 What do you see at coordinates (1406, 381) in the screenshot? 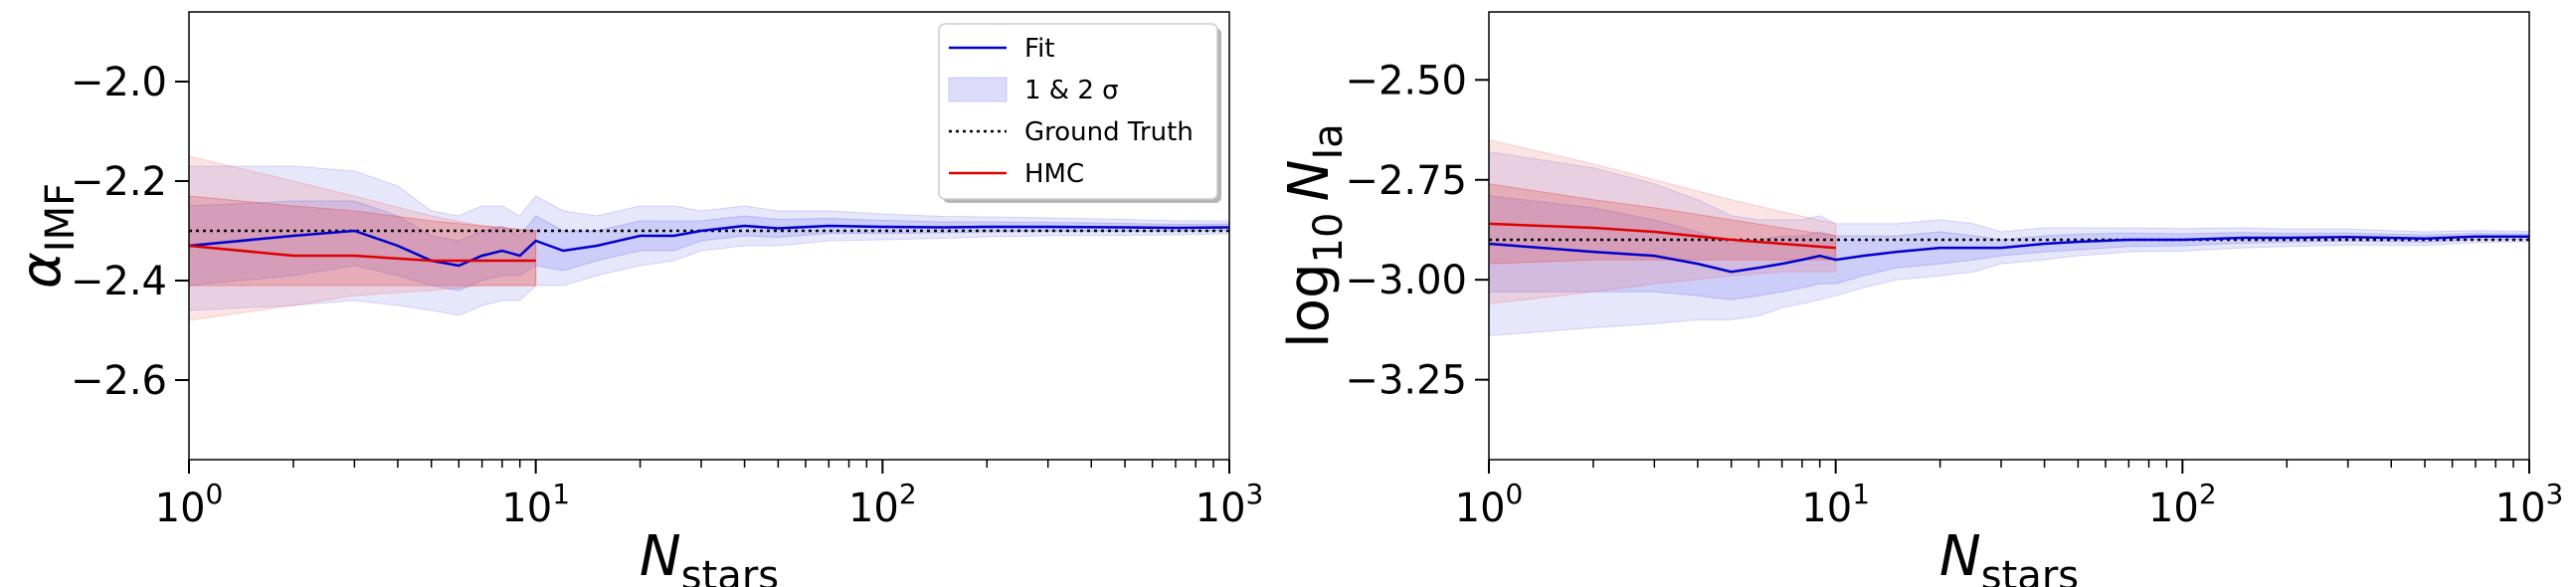
I see `y-tick-label: −3.25` at bounding box center [1406, 381].